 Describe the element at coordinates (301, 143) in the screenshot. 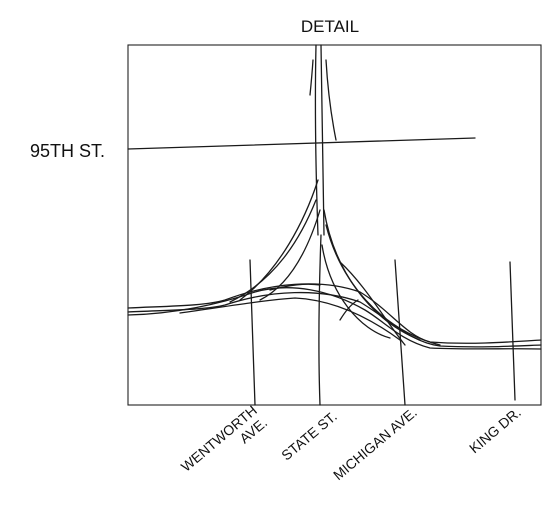

I see `road-95th-st` at that location.